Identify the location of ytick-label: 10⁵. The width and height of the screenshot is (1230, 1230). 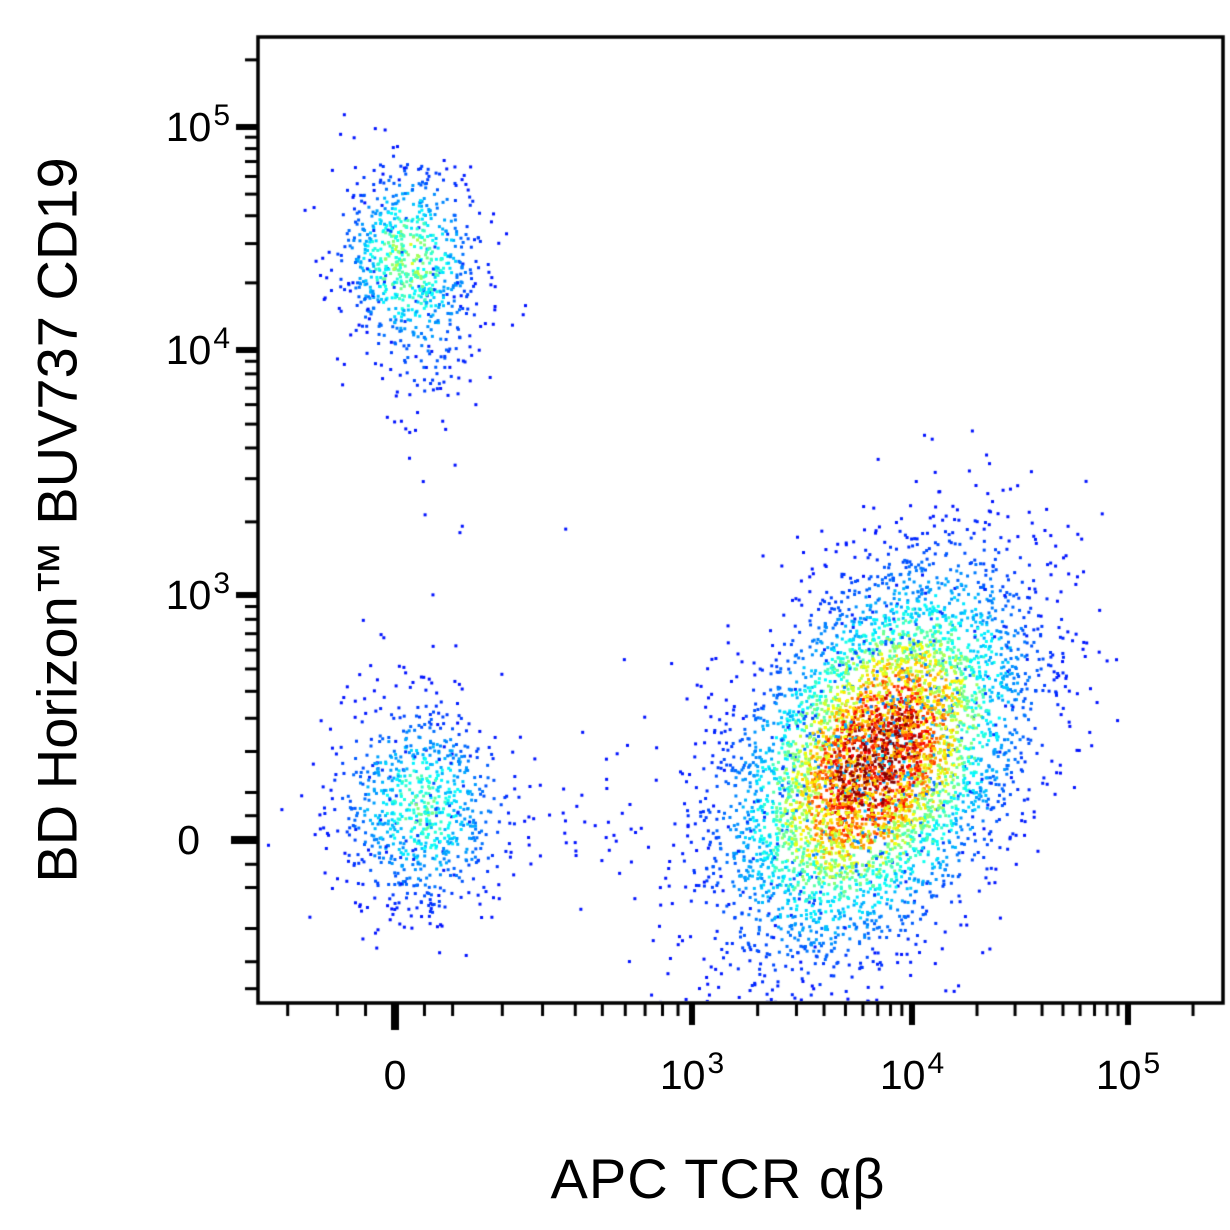
(197, 124).